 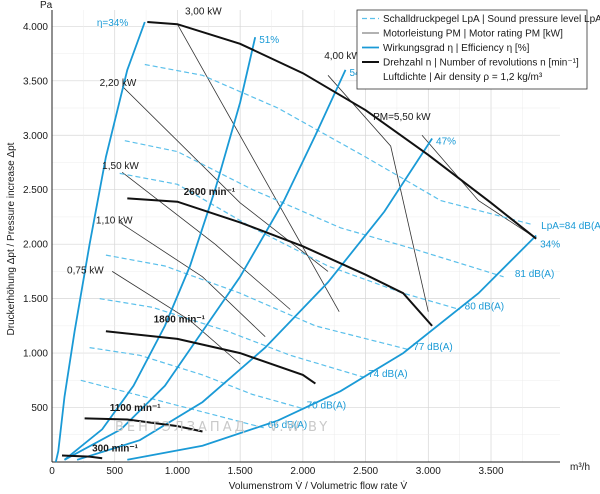 I want to click on y-tick-label: 500, so click(x=39, y=408).